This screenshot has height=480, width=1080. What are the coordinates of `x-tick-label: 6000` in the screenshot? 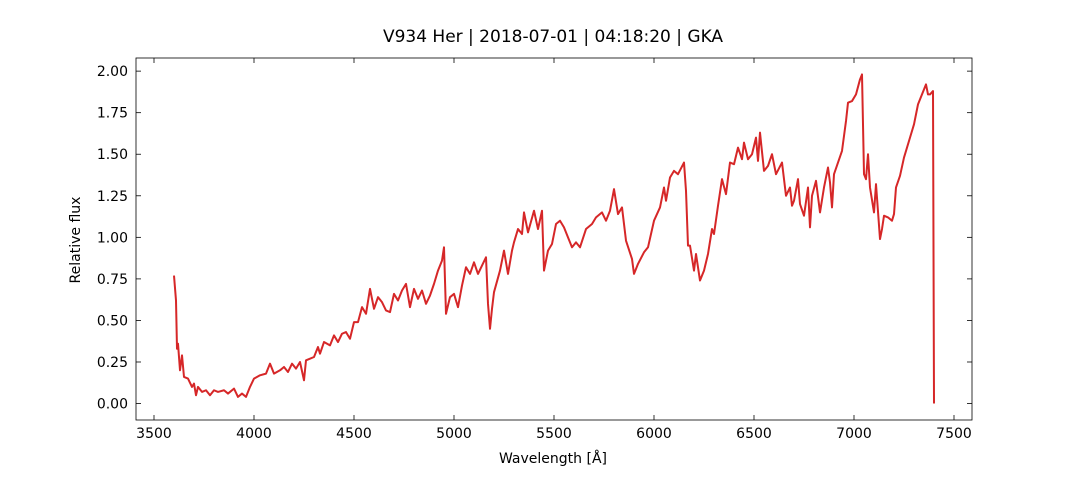 It's located at (654, 434).